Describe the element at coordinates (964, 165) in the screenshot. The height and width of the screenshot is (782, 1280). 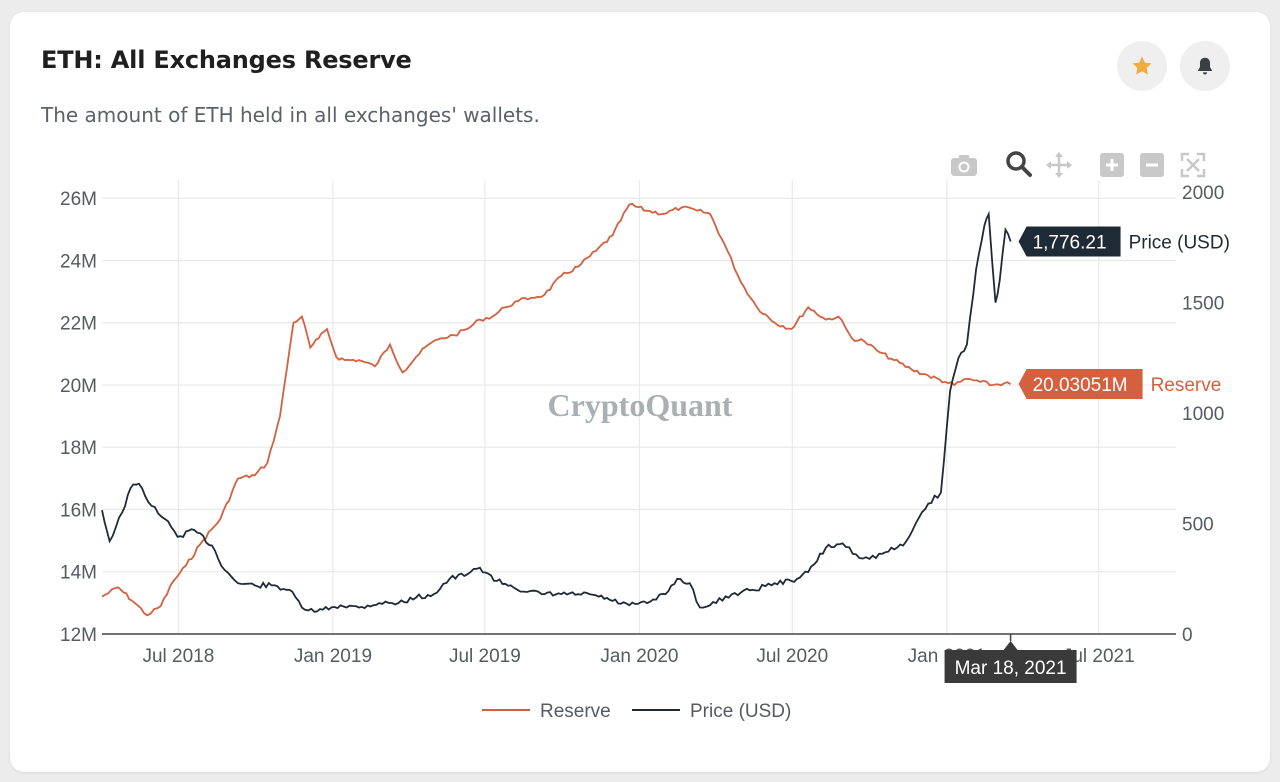
I see `camera-icon` at that location.